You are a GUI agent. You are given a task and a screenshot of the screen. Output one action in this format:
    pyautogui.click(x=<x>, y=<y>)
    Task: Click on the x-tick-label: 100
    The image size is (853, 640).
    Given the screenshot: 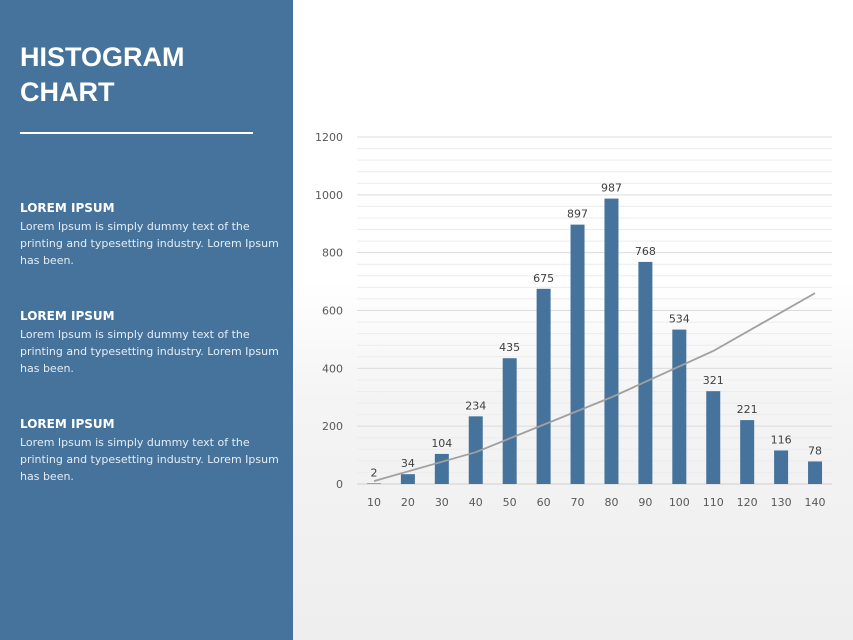 What is the action you would take?
    pyautogui.click(x=679, y=502)
    